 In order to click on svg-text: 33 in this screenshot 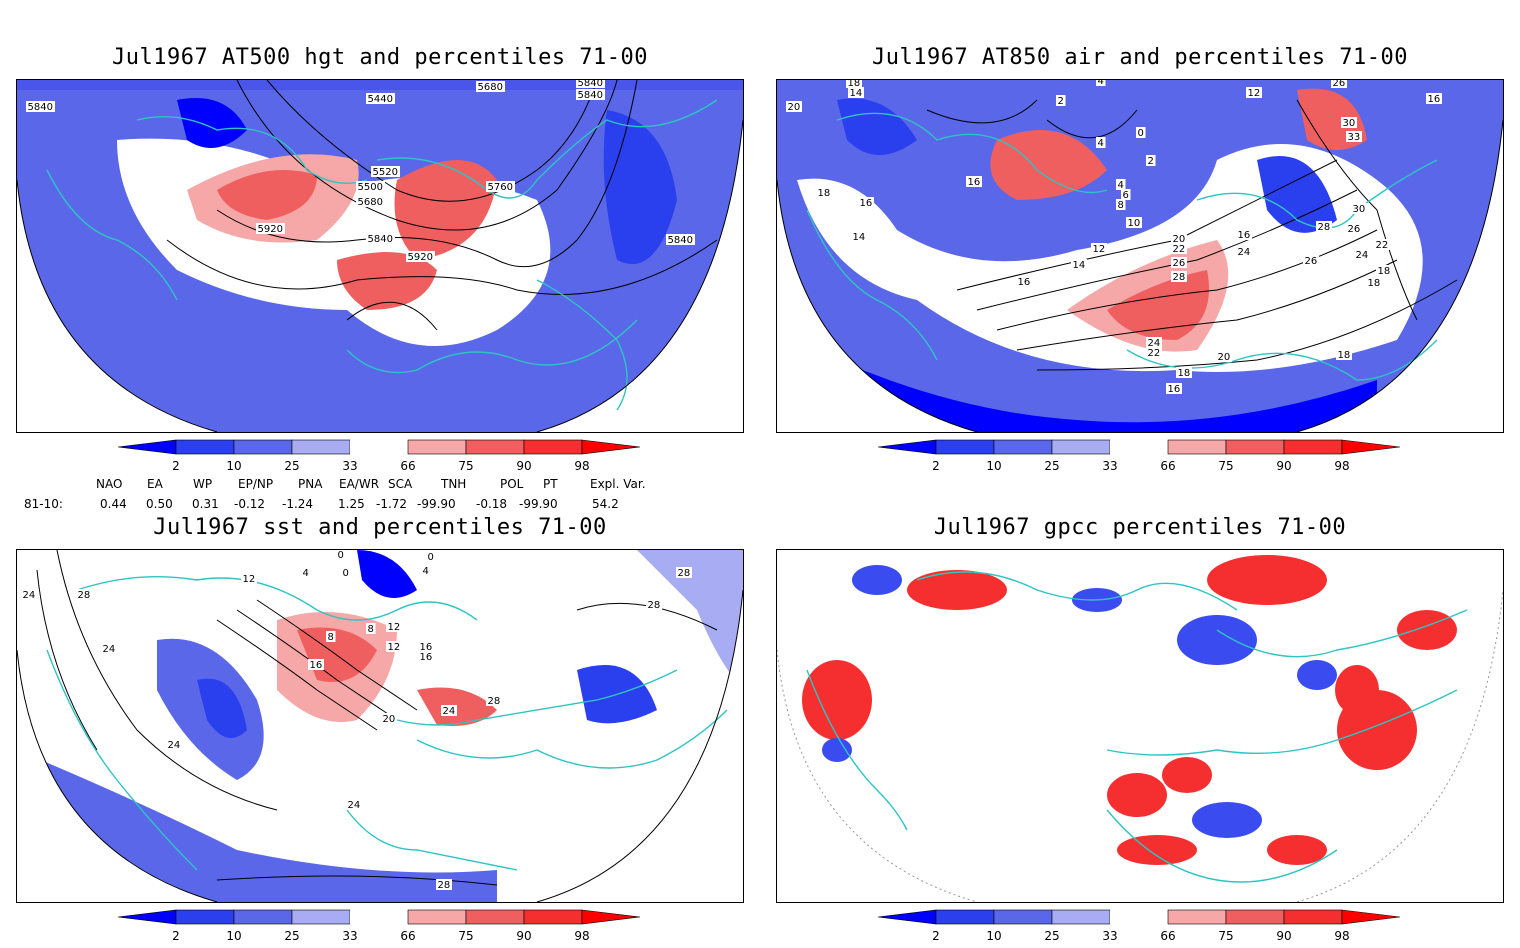, I will do `click(1354, 137)`.